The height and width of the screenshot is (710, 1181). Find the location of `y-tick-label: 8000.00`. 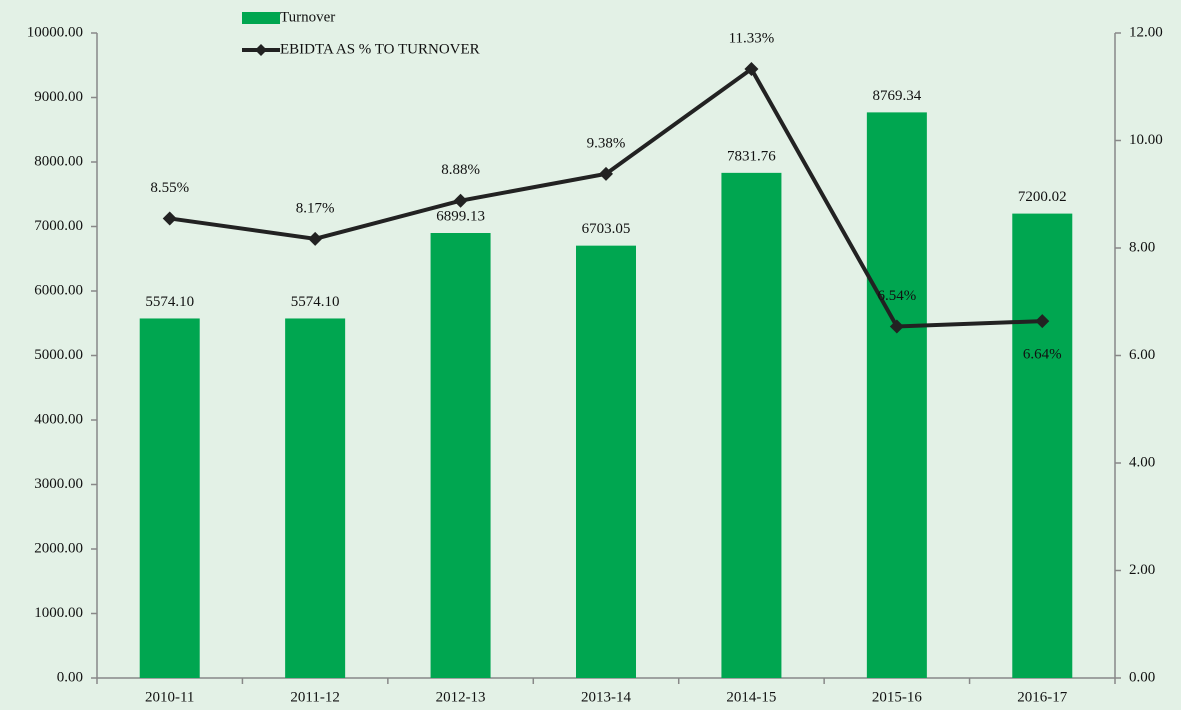

y-tick-label: 8000.00 is located at coordinates (58, 161).